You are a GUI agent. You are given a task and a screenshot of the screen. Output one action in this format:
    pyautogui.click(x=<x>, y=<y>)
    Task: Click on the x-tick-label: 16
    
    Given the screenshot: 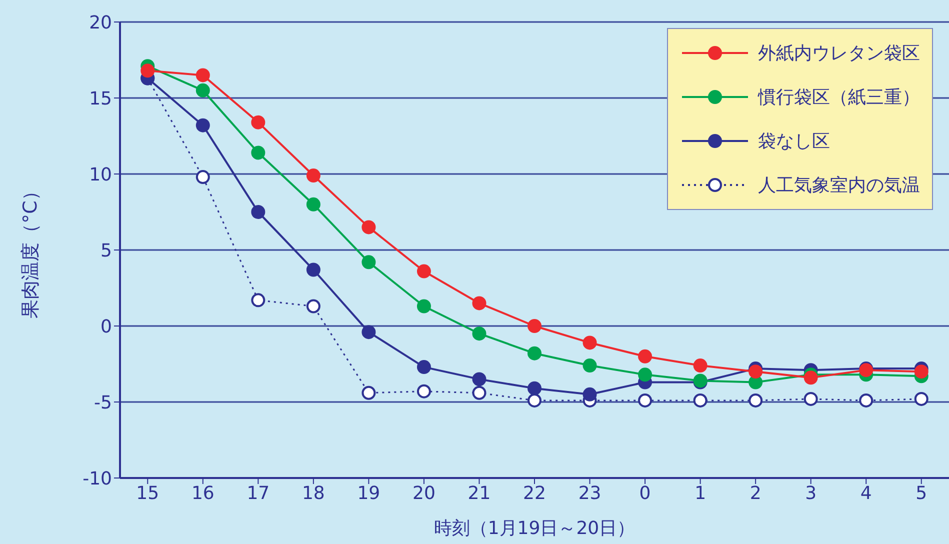 What is the action you would take?
    pyautogui.click(x=202, y=493)
    